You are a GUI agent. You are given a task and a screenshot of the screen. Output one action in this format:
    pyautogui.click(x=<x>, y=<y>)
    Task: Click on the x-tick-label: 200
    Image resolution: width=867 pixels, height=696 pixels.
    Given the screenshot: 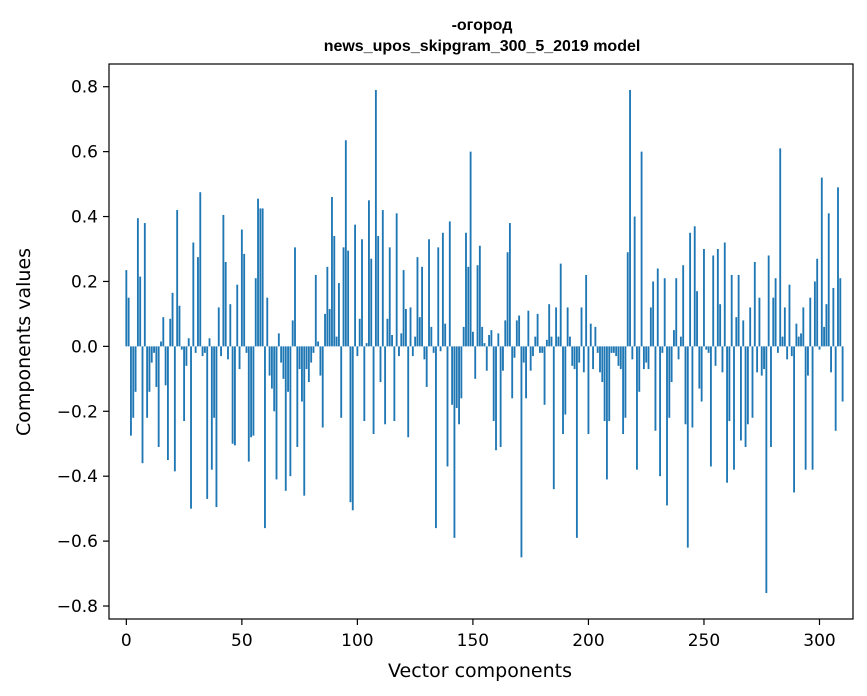 What is the action you would take?
    pyautogui.click(x=588, y=641)
    